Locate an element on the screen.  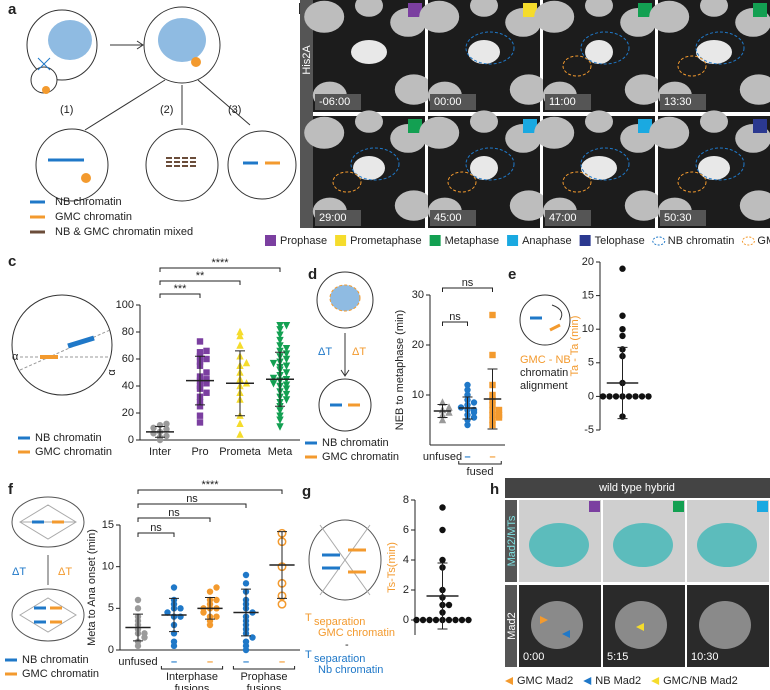
row-bar is located at coordinates (511, 626).